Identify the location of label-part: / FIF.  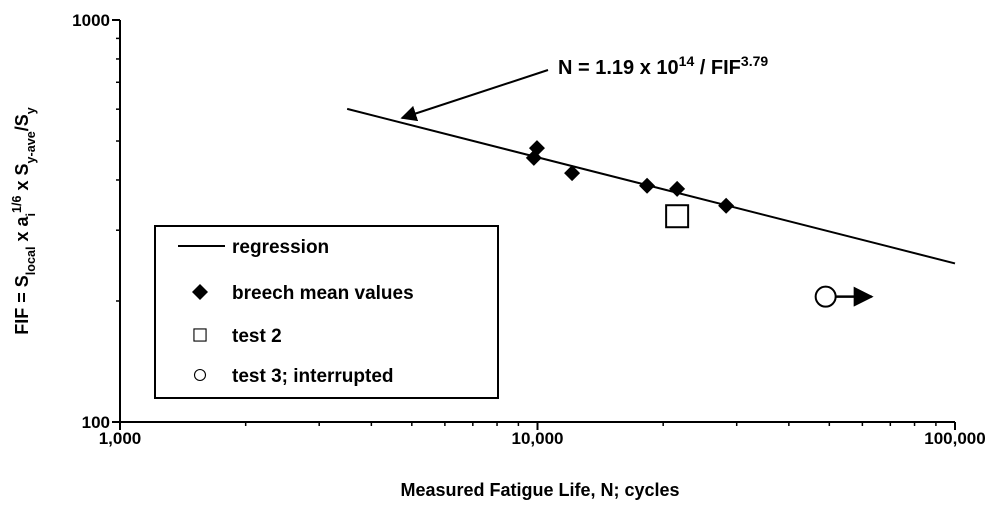
(717, 68).